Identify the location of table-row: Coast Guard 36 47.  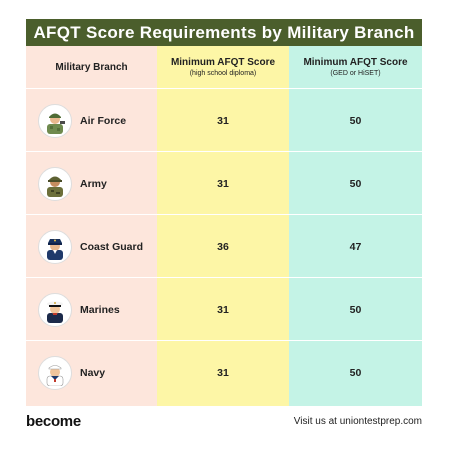
(224, 246).